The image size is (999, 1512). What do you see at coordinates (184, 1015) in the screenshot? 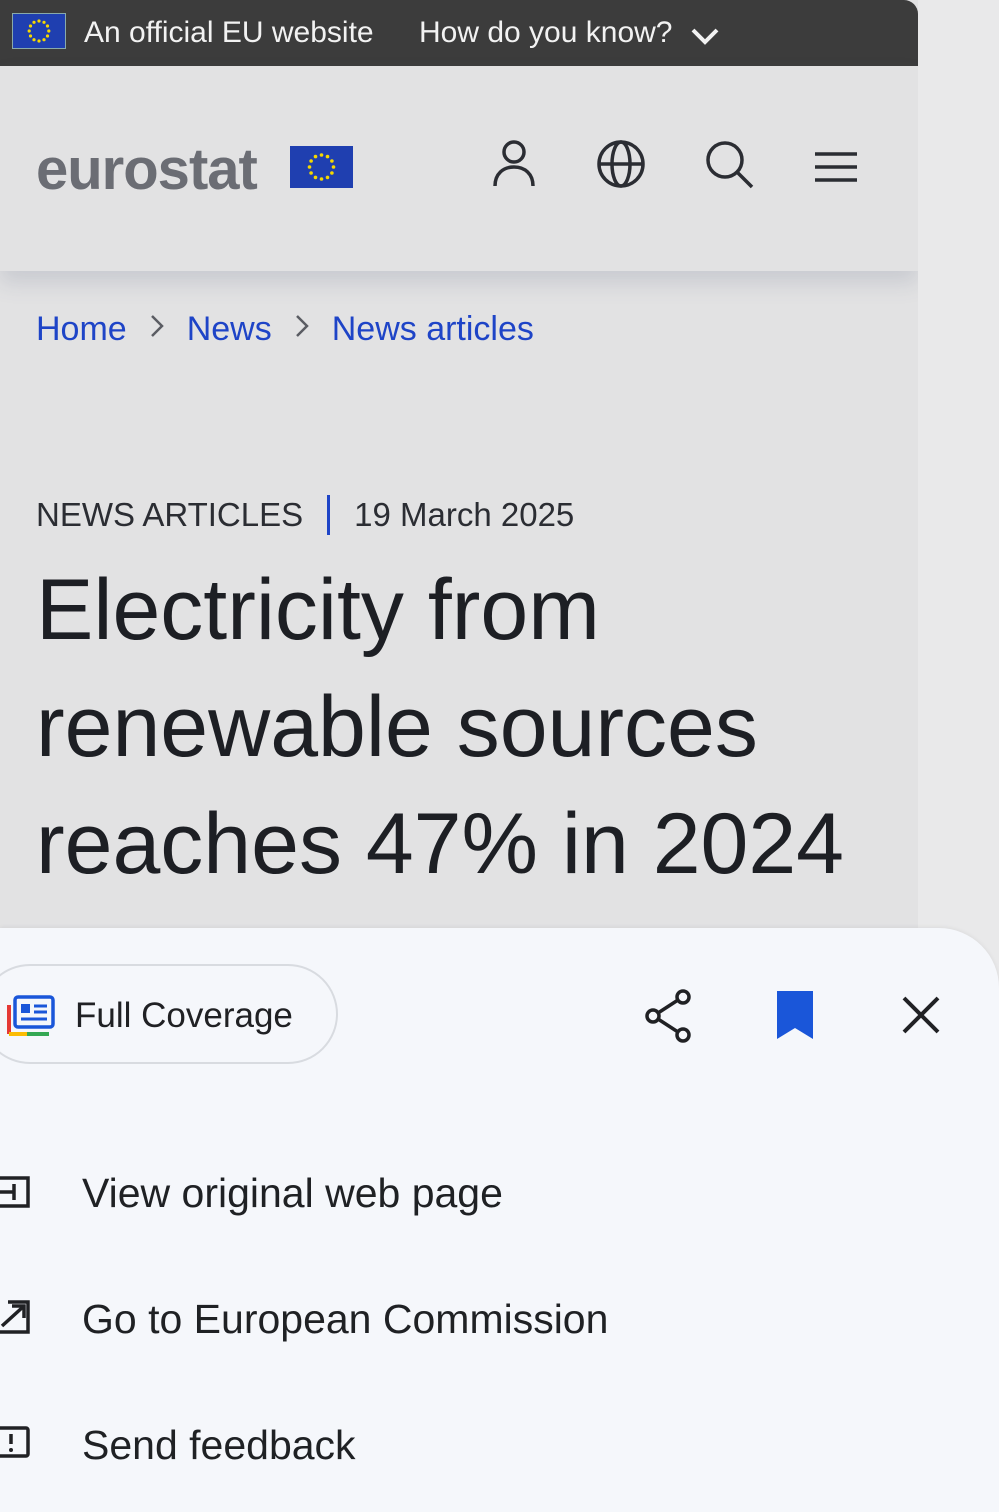
I see `full-coverage-label: Full Coverage` at bounding box center [184, 1015].